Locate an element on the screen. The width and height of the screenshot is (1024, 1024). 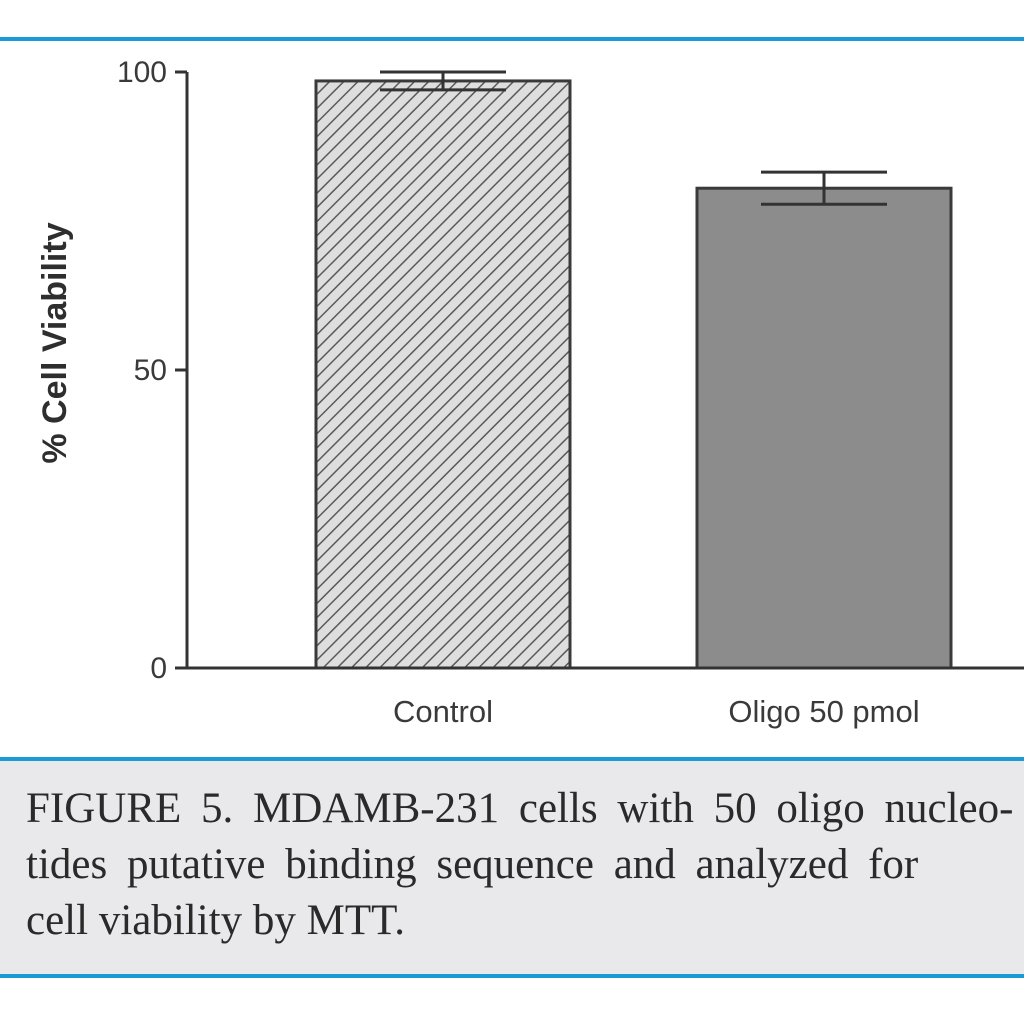
top-rule is located at coordinates (512, 39).